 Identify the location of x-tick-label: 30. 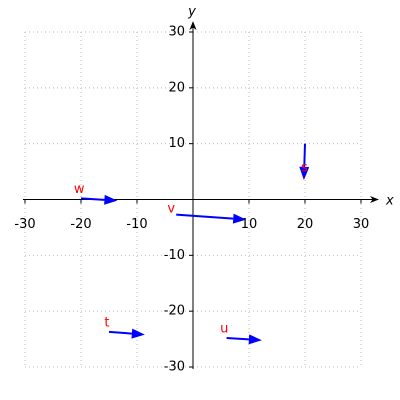
(361, 224).